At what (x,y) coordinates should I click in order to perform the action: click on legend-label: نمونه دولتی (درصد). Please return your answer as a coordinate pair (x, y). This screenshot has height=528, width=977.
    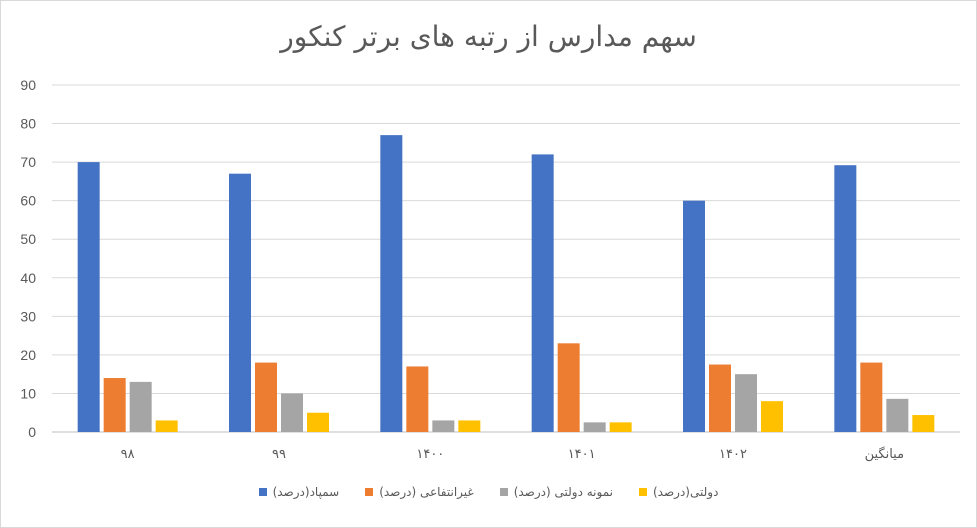
    Looking at the image, I should click on (563, 492).